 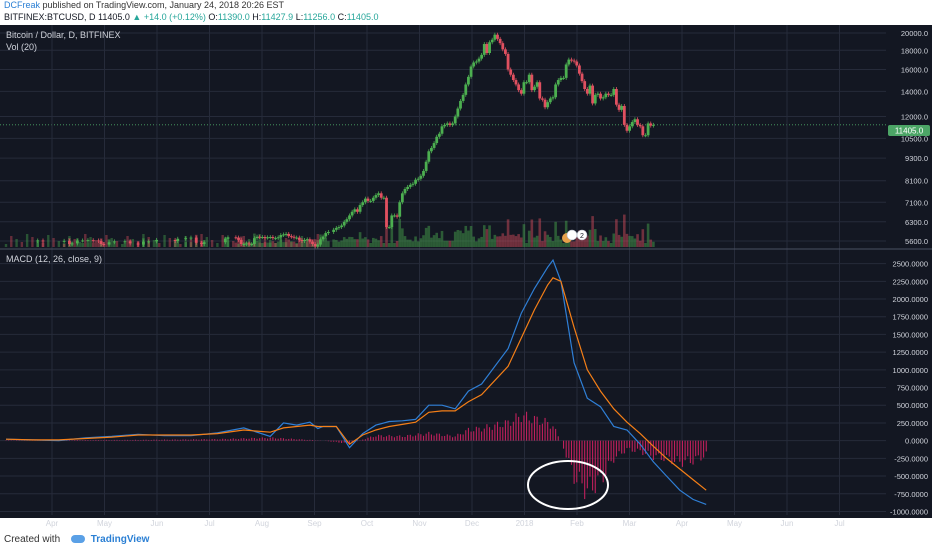 What do you see at coordinates (911, 458) in the screenshot?
I see `macd-tick-label: -250.0000` at bounding box center [911, 458].